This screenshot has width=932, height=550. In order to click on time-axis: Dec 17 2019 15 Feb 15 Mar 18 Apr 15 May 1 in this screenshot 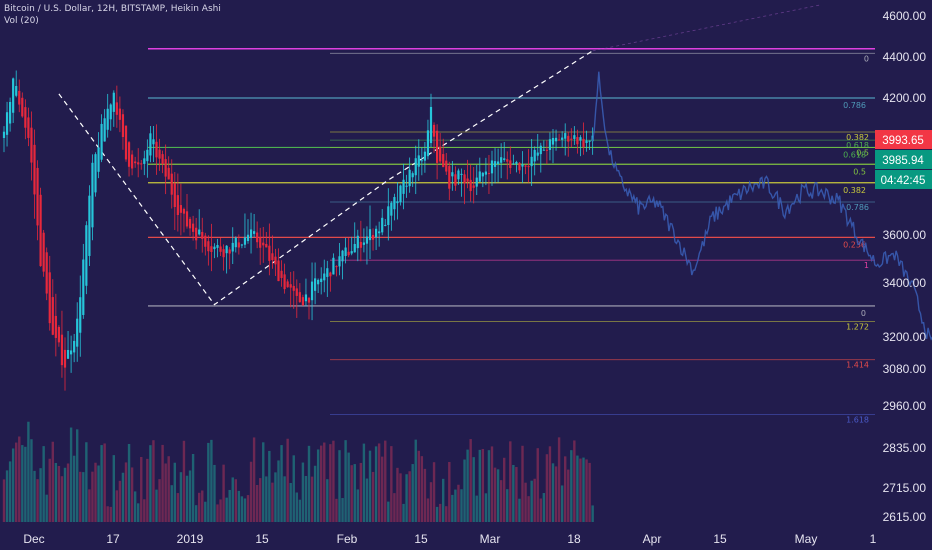, I will do `click(449, 539)`.